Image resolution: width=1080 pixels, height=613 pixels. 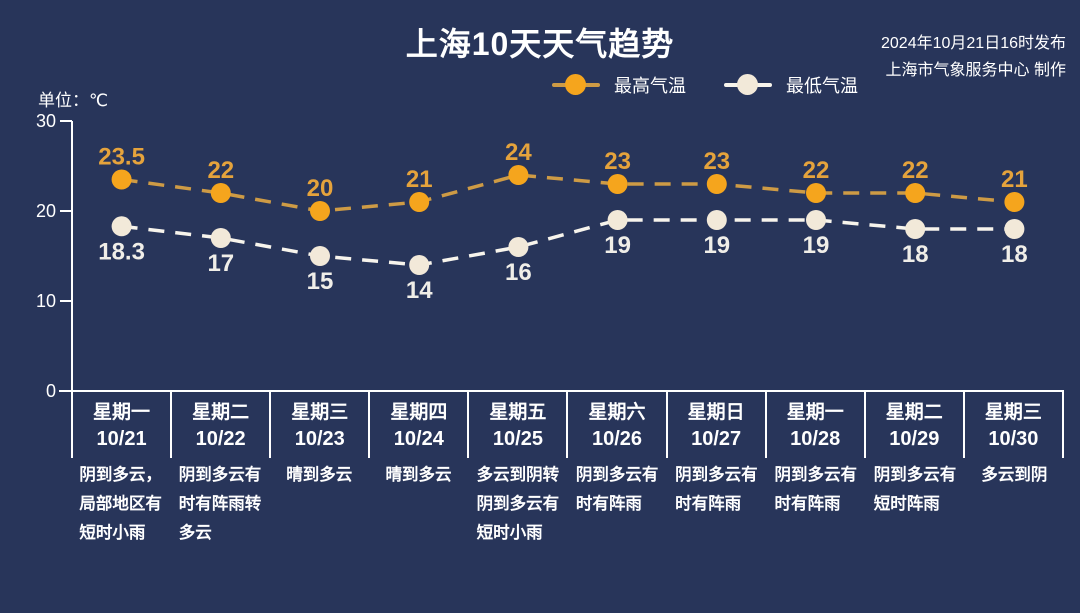 I want to click on weekday-label: 星期四, so click(x=419, y=412).